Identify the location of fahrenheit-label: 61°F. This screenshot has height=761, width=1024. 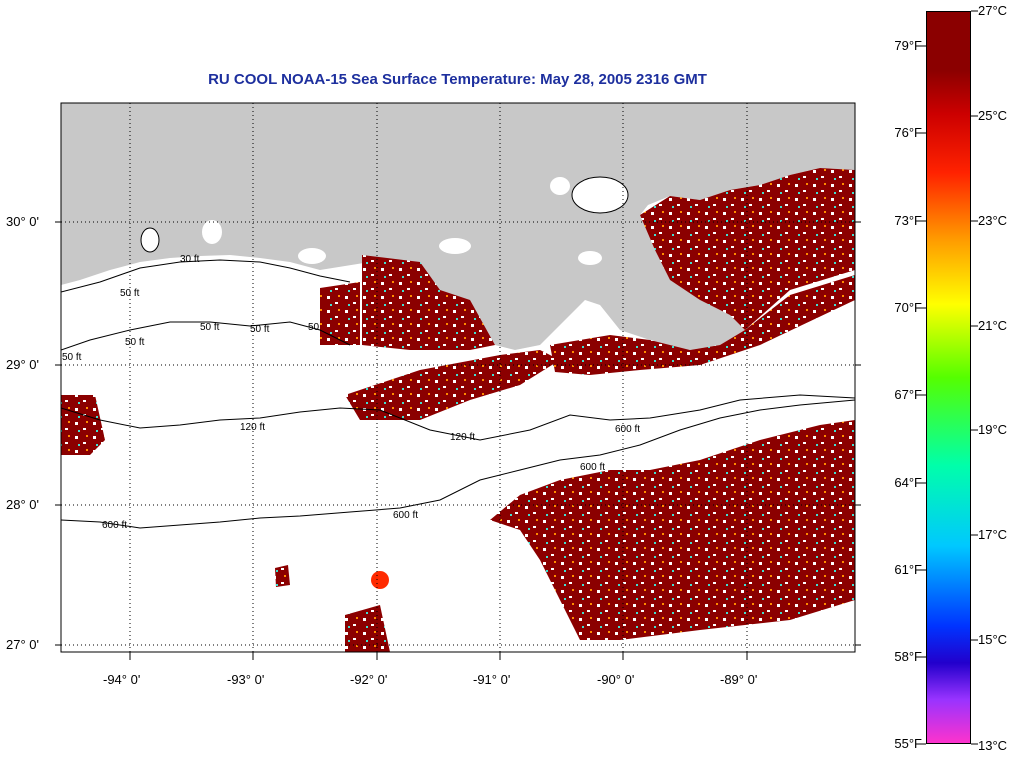
(908, 569).